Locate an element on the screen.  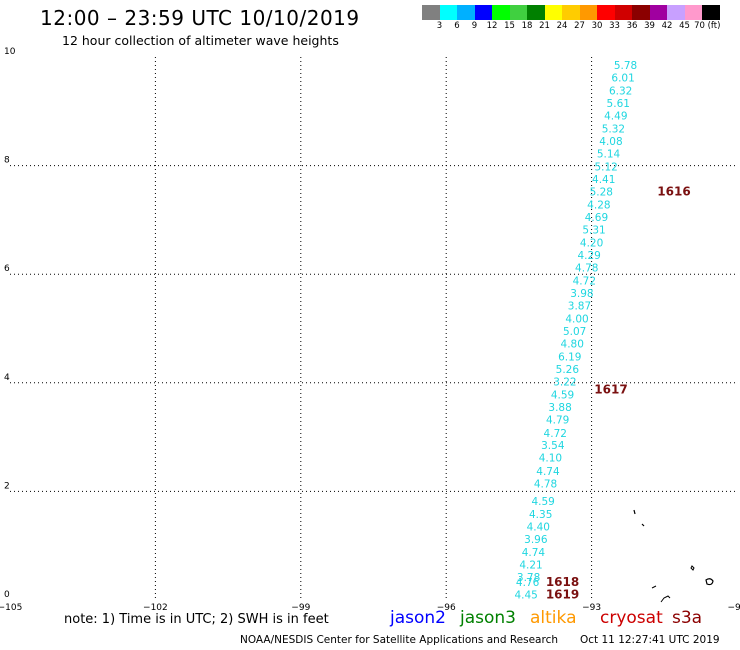
map-title: 12:00 – 23:59 UTC 10/10/2019 is located at coordinates (200, 18).